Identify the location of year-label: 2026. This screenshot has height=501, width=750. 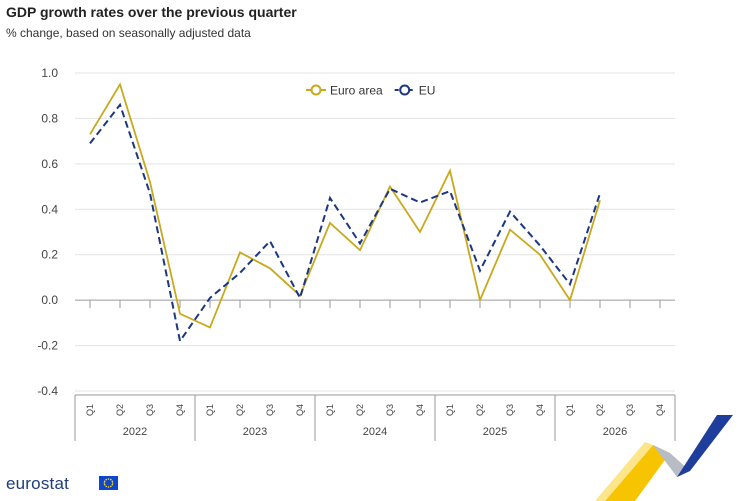
(615, 432).